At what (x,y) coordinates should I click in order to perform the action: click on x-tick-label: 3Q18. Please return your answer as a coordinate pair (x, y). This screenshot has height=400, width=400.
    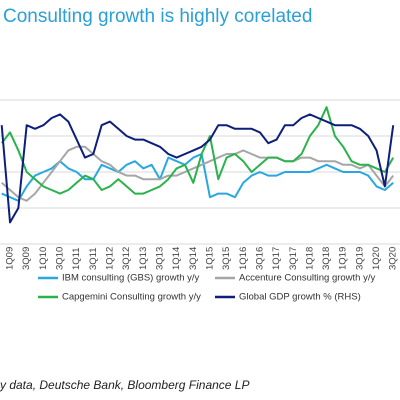
    Looking at the image, I should click on (326, 258).